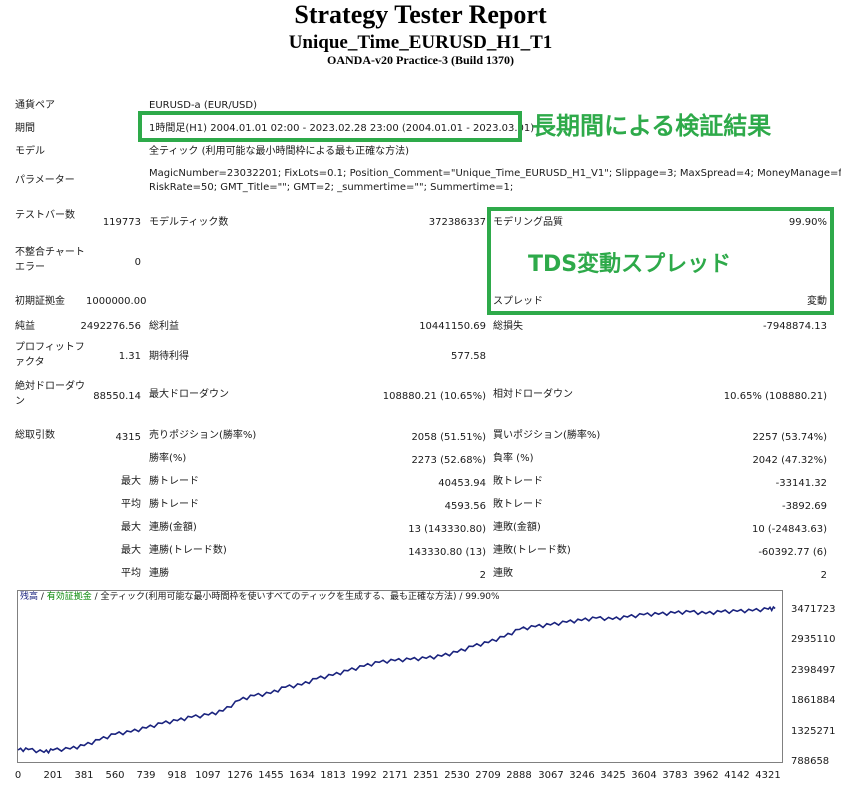 The height and width of the screenshot is (789, 841). Describe the element at coordinates (813, 732) in the screenshot. I see `y-tick-label: 1325271` at that location.